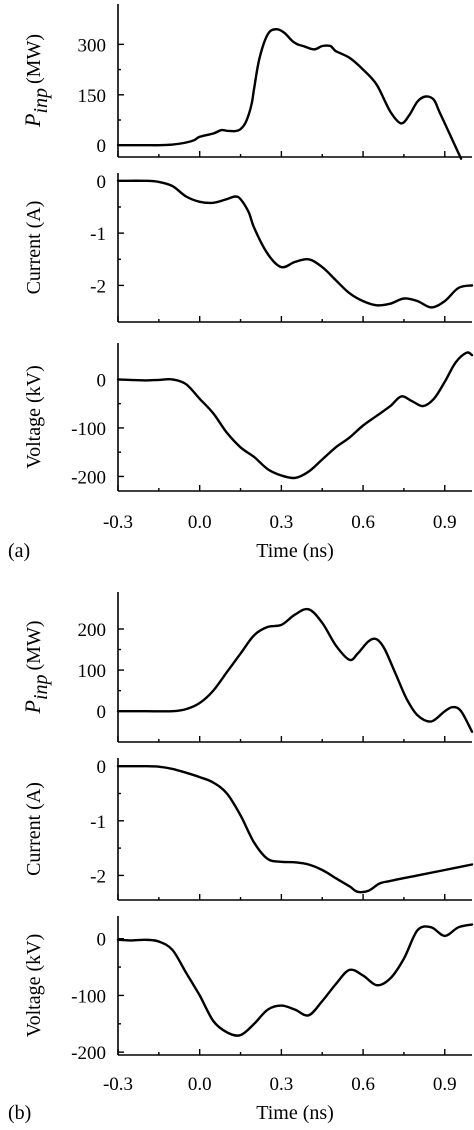  Describe the element at coordinates (19, 551) in the screenshot. I see `panel-label: (a)` at that location.